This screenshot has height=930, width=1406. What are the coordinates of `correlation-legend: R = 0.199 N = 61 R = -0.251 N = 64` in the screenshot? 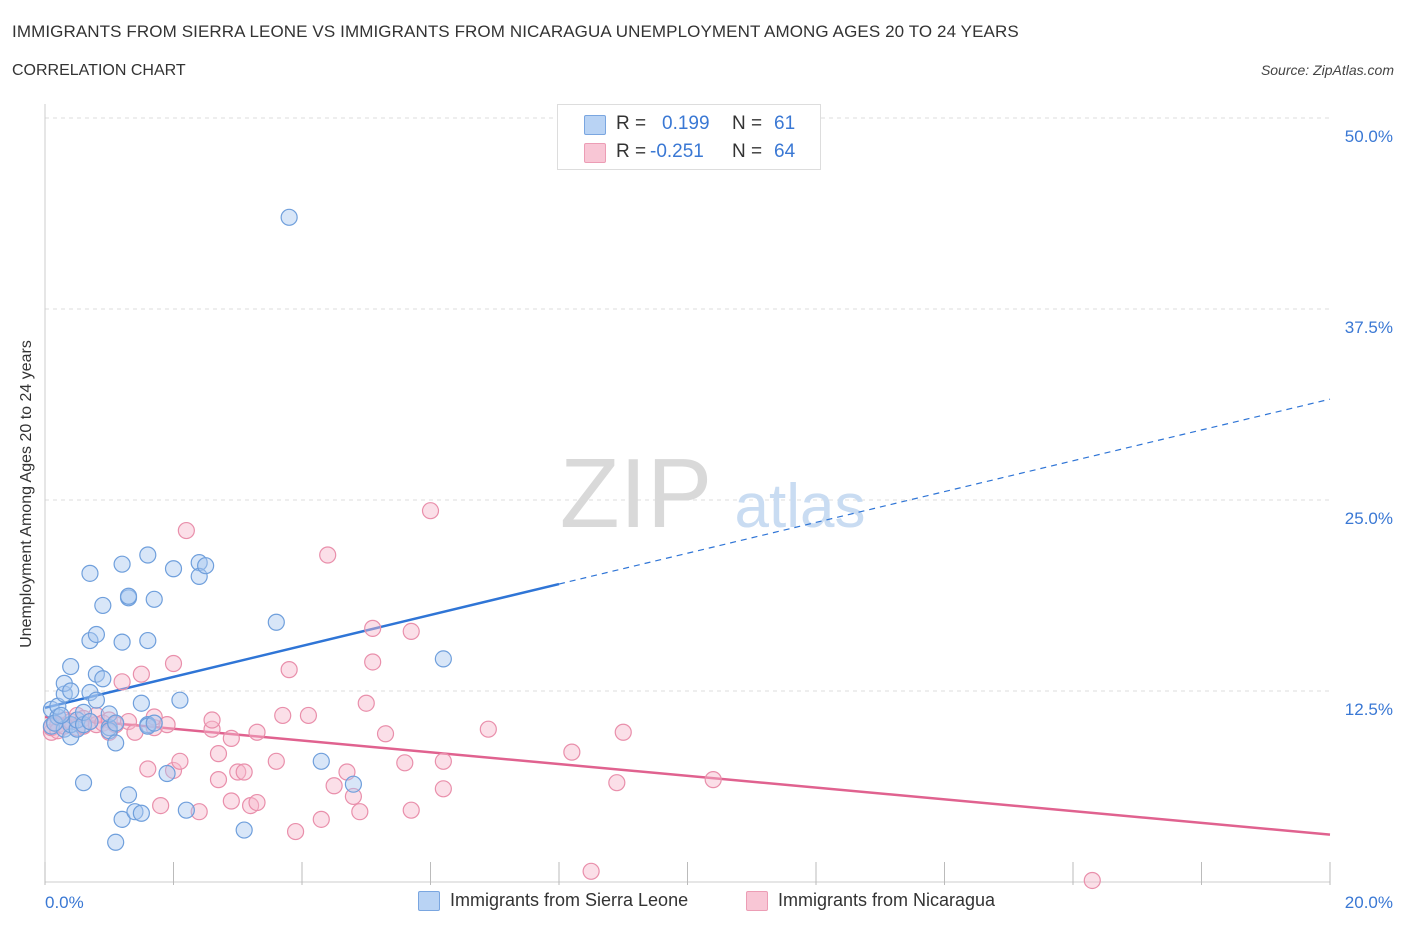 It's located at (689, 137).